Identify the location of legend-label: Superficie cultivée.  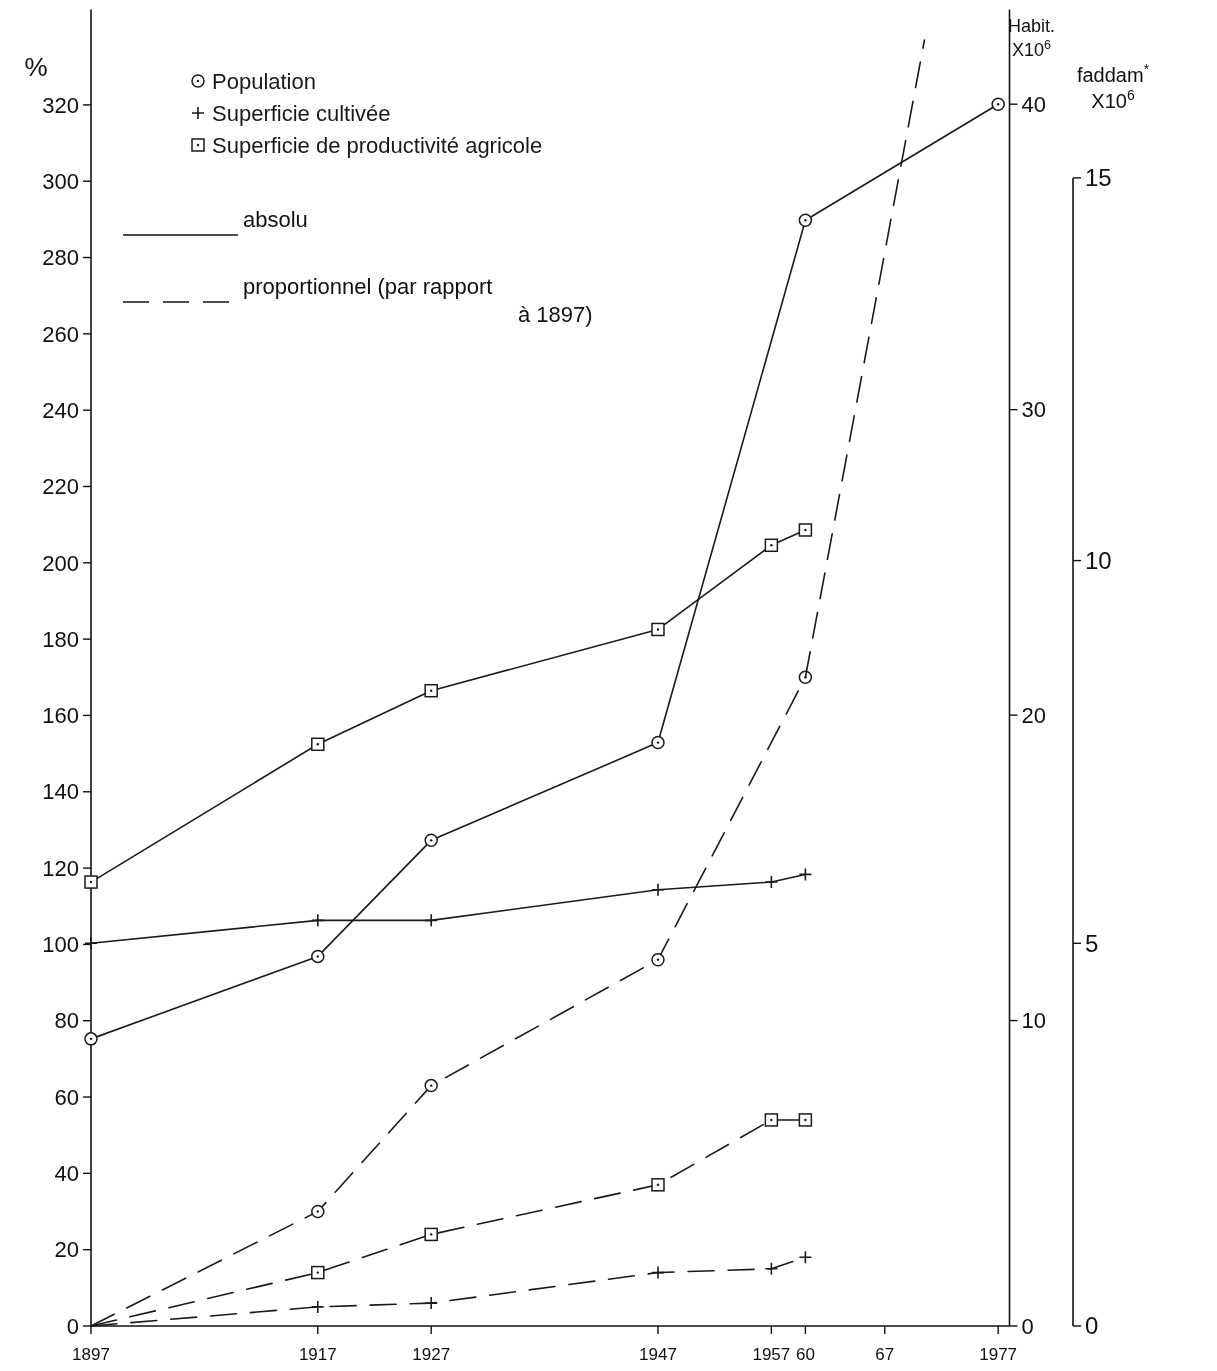
(301, 113).